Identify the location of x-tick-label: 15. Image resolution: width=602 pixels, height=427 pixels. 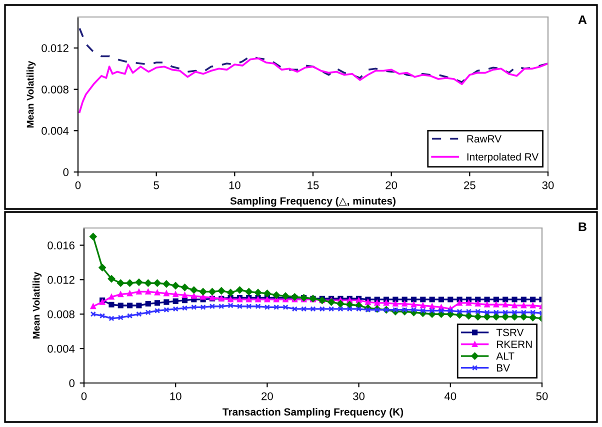
(313, 185).